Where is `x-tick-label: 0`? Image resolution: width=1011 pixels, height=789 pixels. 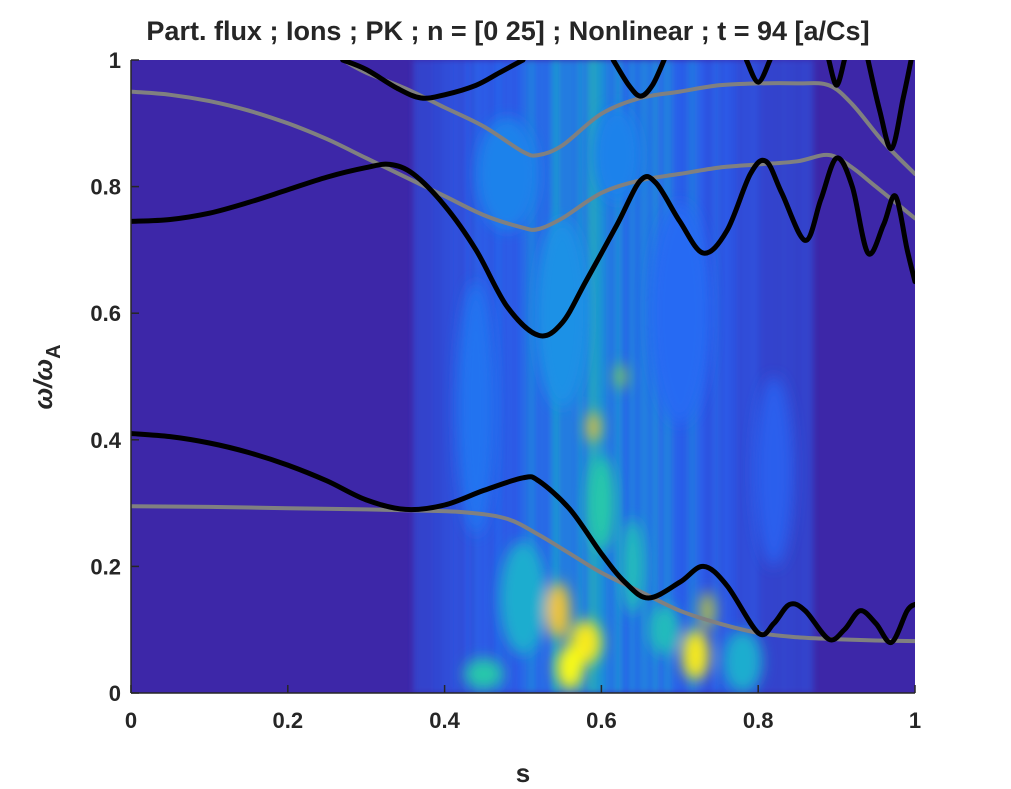
x-tick-label: 0 is located at coordinates (131, 720).